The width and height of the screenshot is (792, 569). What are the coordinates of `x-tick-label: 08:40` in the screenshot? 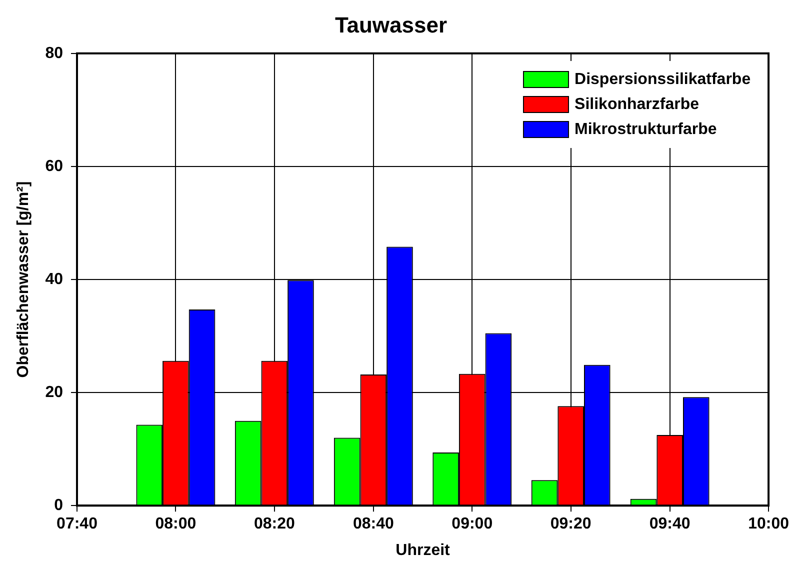 It's located at (373, 524).